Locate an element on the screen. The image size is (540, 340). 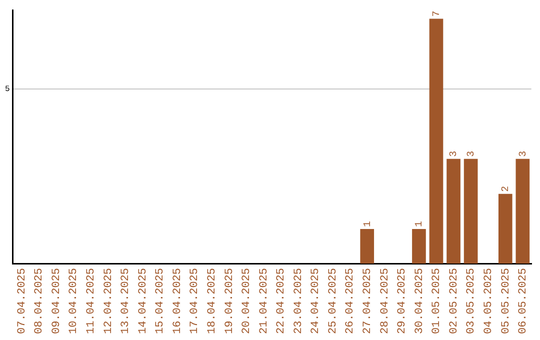
x-tick-label: 06.05.2025 is located at coordinates (524, 301).